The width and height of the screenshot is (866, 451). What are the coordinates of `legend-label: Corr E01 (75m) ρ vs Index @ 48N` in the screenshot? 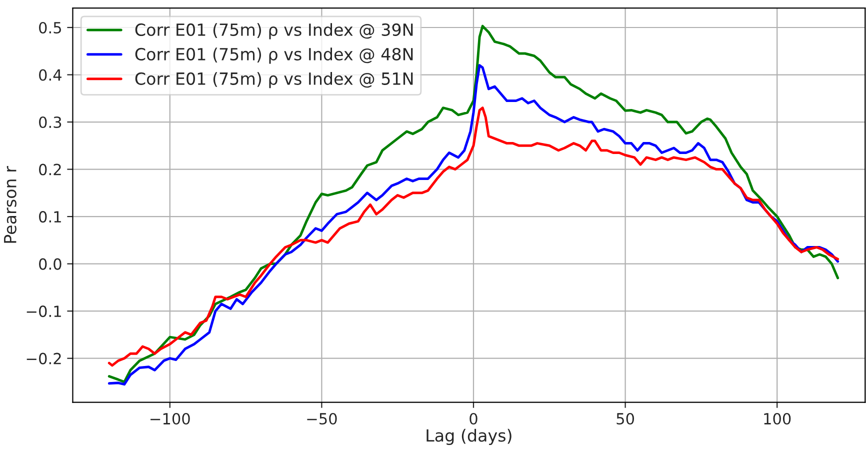 It's located at (274, 56).